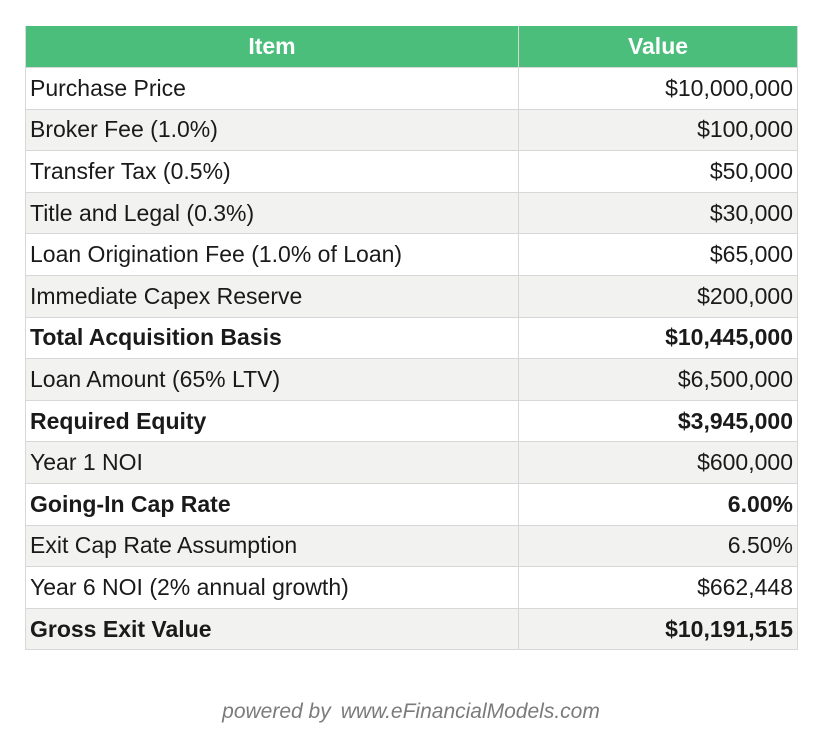 Image resolution: width=822 pixels, height=750 pixels. I want to click on table-row: Going-In Cap Rate 6.00%, so click(411, 504).